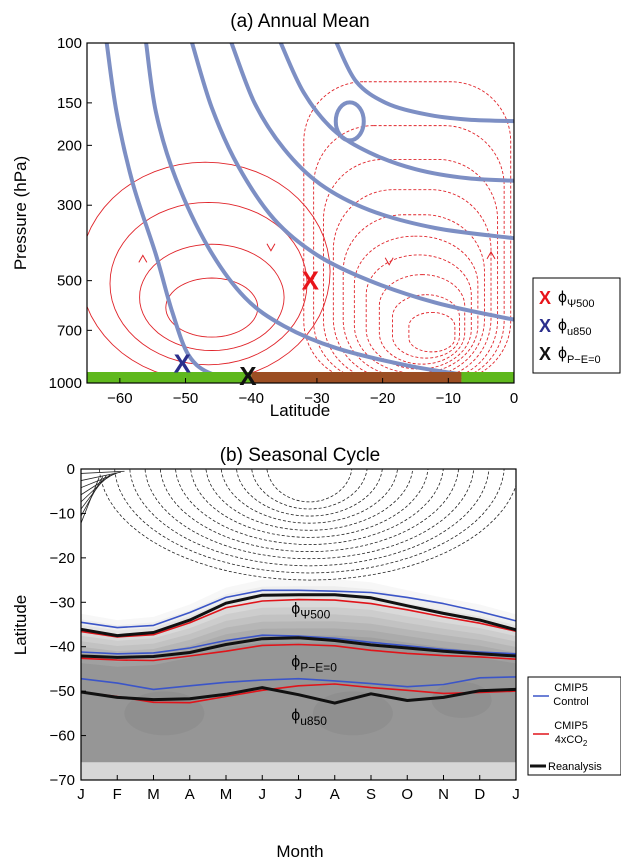  What do you see at coordinates (185, 398) in the screenshot?
I see `x-tick-label: −50` at bounding box center [185, 398].